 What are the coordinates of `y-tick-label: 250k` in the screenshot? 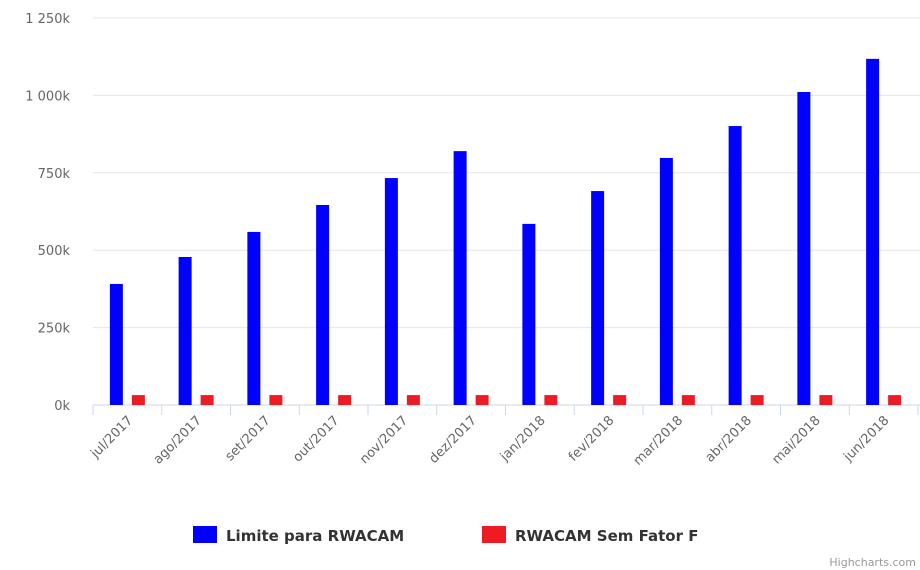 It's located at (54, 329).